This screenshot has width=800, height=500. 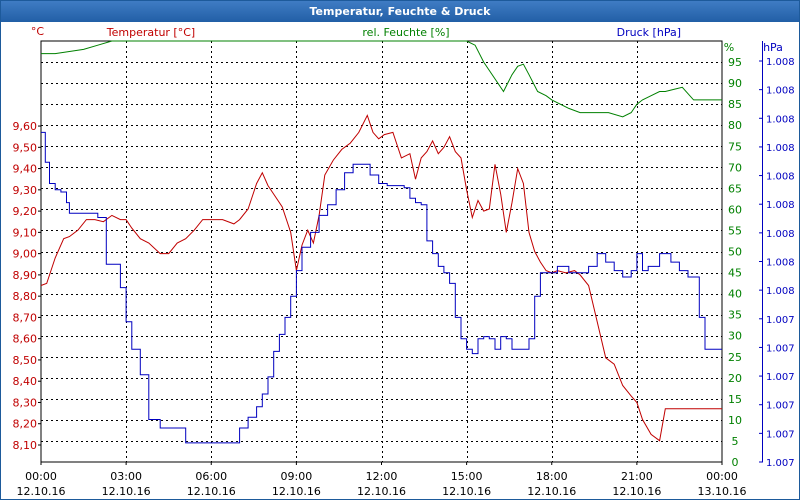 I want to click on humidity-tick-label: 30, so click(x=735, y=336).